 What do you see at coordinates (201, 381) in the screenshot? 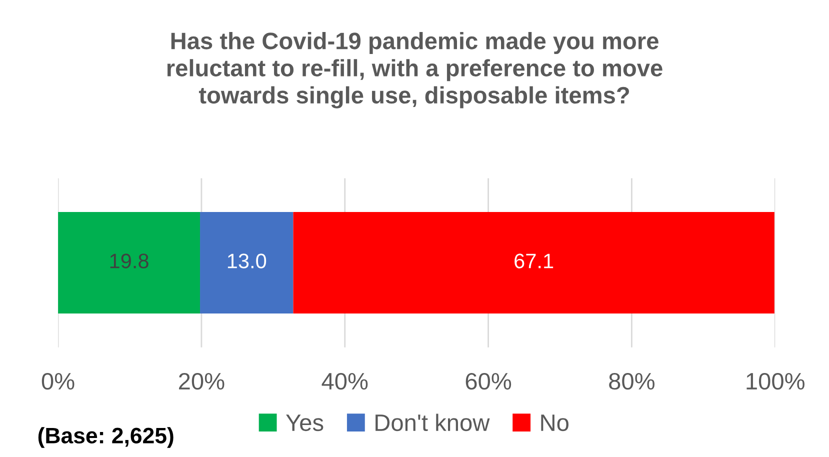
I see `x-tick-label: 20%` at bounding box center [201, 381].